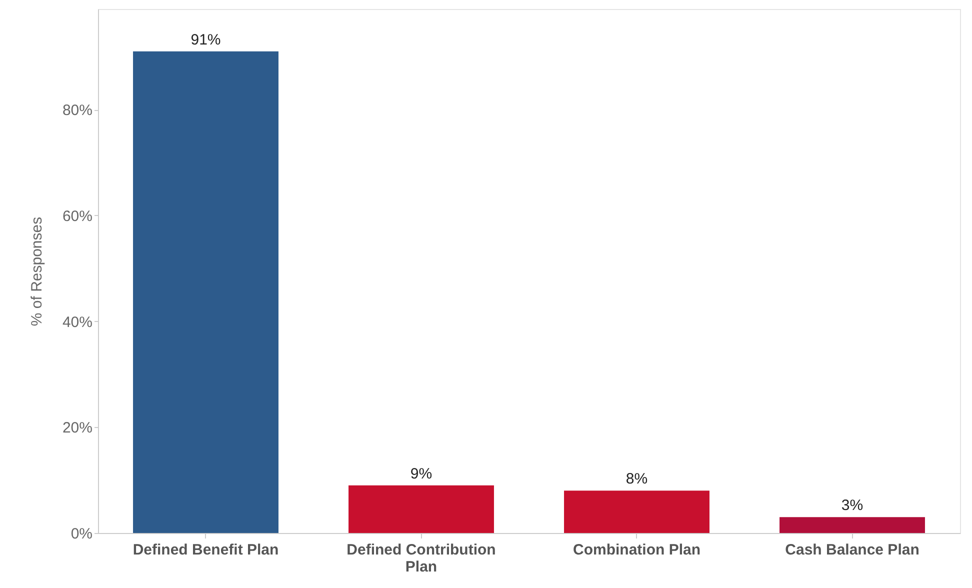  What do you see at coordinates (77, 216) in the screenshot?
I see `y-tick-label: 60%` at bounding box center [77, 216].